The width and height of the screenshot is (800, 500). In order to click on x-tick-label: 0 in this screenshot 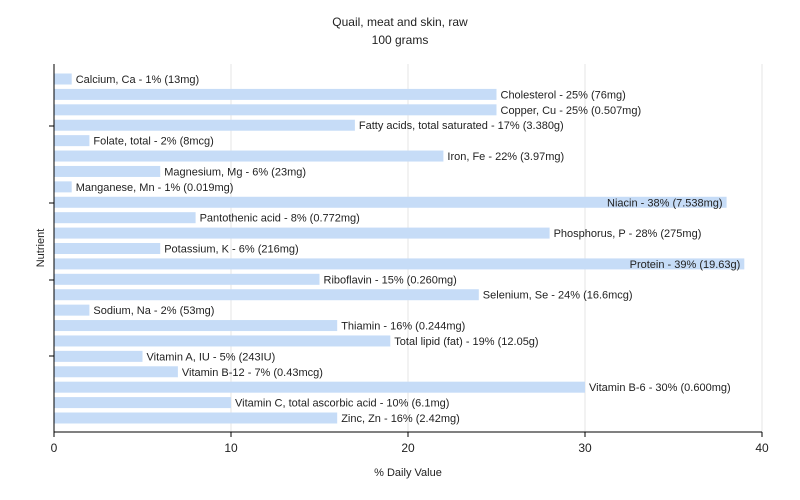, I will do `click(54, 448)`.